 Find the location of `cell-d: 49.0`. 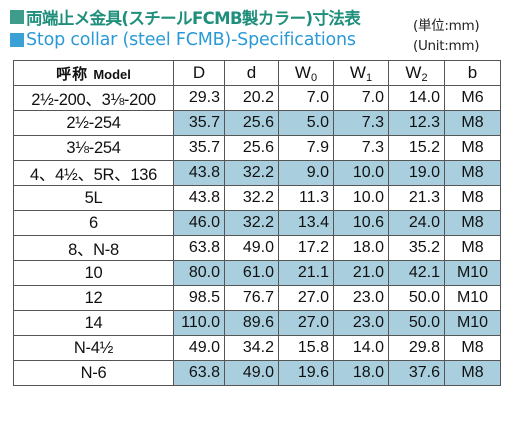

cell-d: 49.0 is located at coordinates (251, 373).